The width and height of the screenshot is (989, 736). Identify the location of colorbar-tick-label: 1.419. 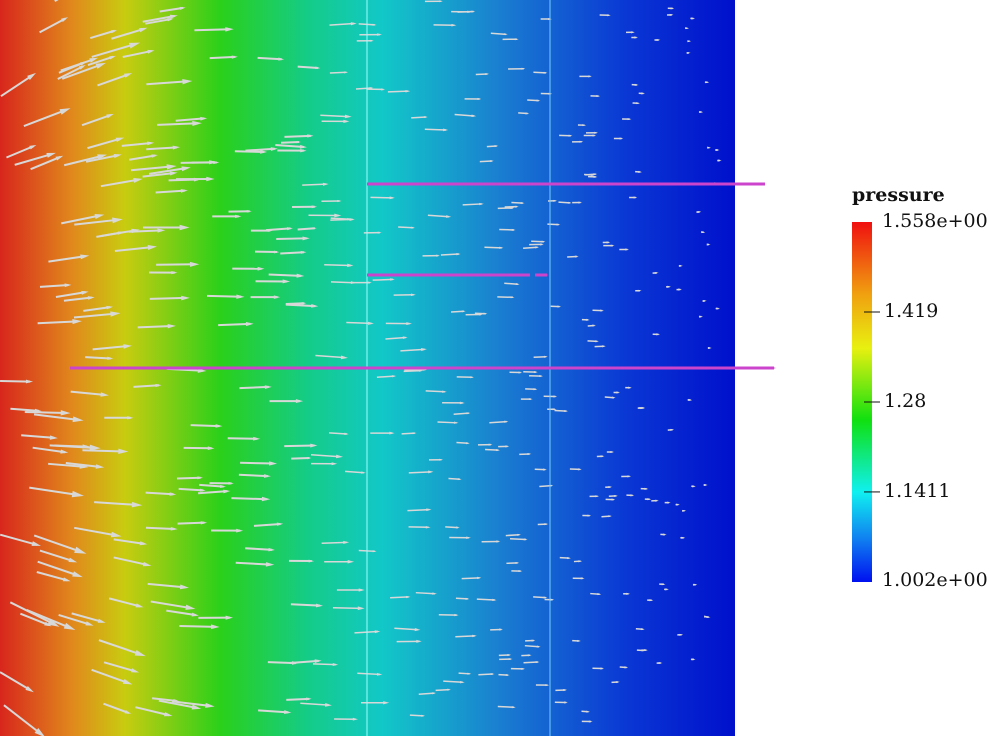
(911, 311).